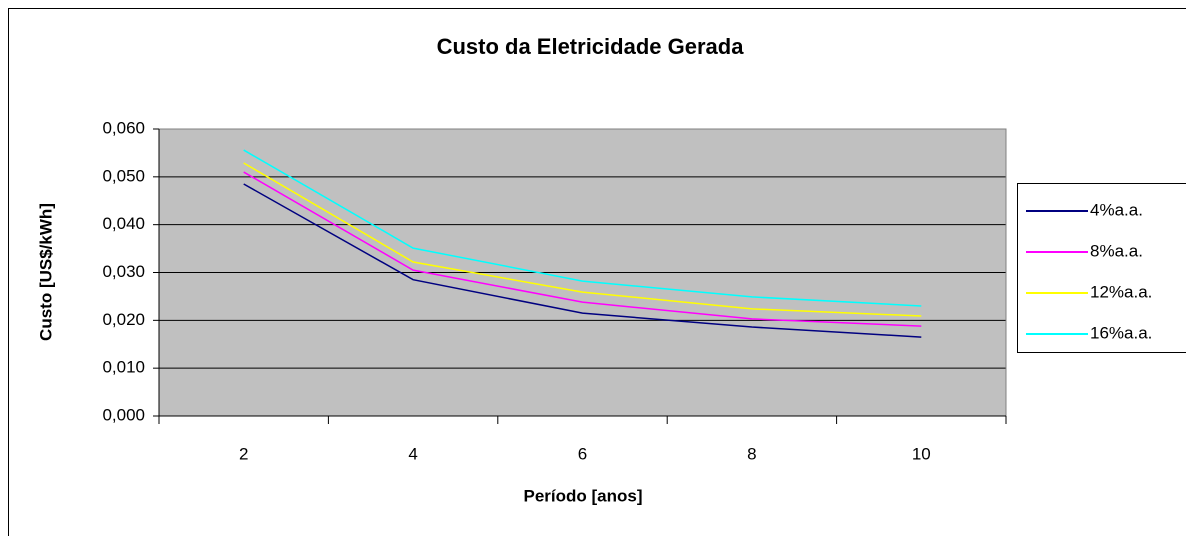 The width and height of the screenshot is (1186, 536). I want to click on x-tick-label: 10, so click(921, 453).